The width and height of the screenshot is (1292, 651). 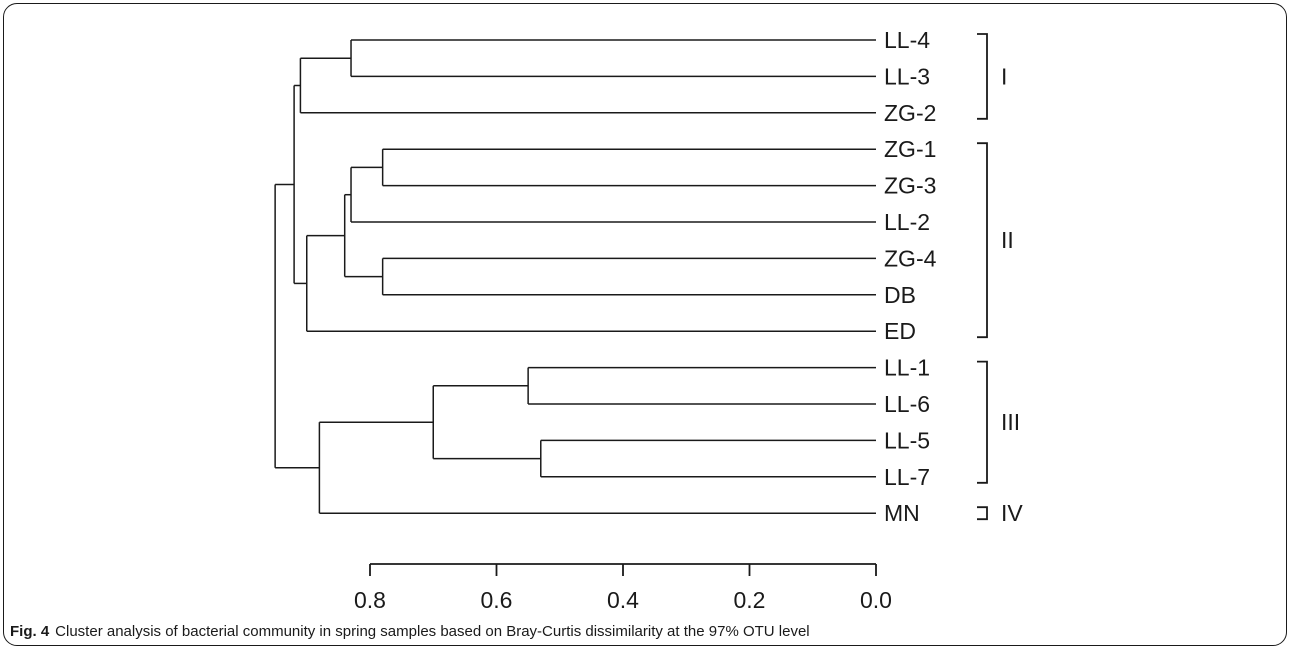 I want to click on group-bracket-ii, so click(x=982, y=240).